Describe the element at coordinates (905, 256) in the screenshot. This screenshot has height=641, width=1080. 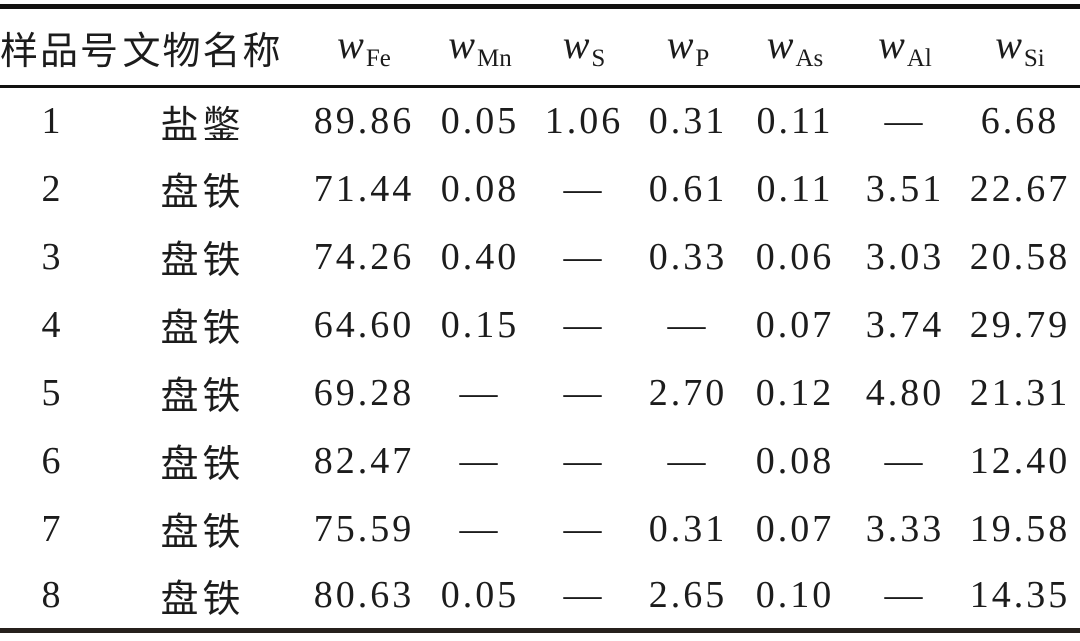
I see `cell-al: 3.03` at that location.